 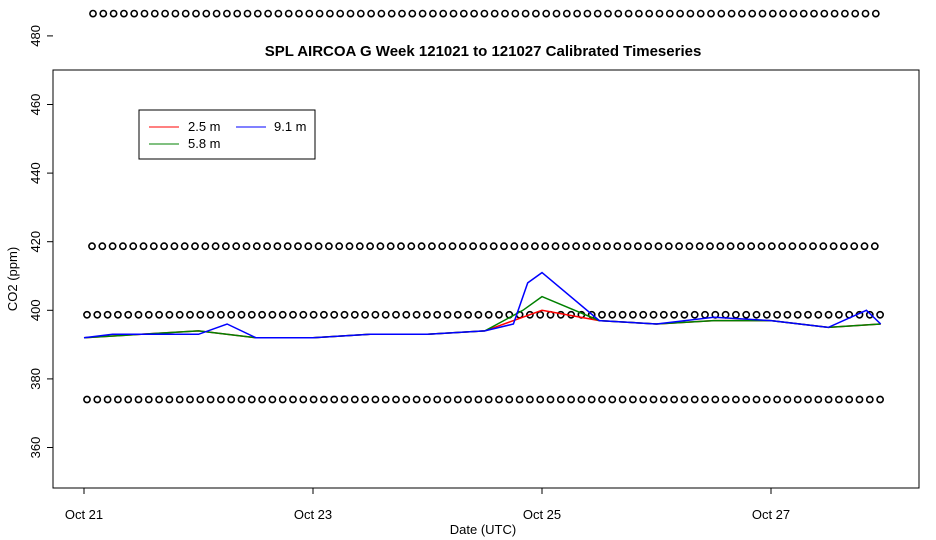 What do you see at coordinates (204, 143) in the screenshot?
I see `legend-label-5-8m: 5.8 m` at bounding box center [204, 143].